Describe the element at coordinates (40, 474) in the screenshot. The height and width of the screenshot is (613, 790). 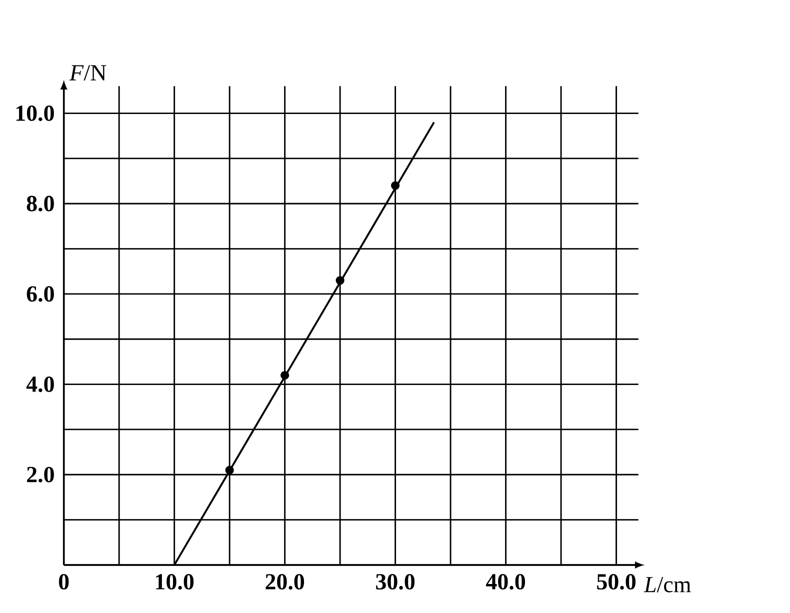
I see `y-tick-label: 2.0` at that location.